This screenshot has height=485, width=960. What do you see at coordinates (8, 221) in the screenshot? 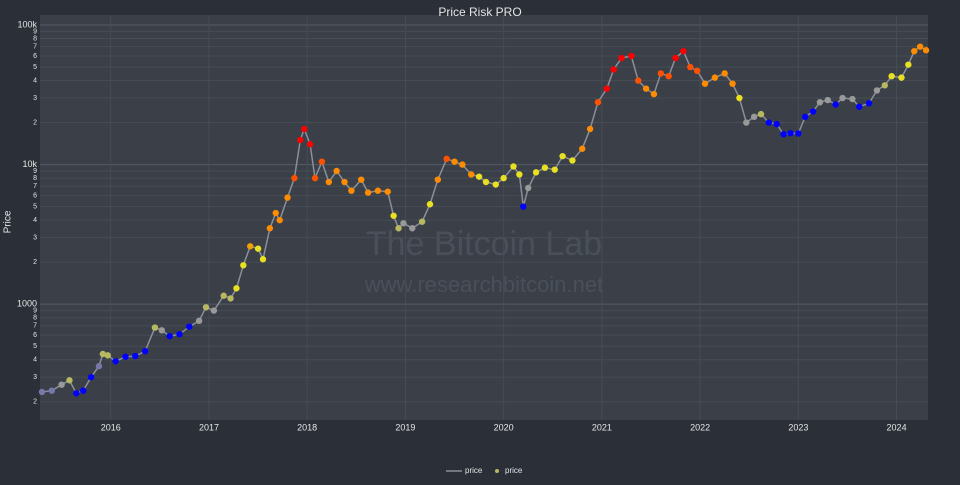
I see `y-axis-title: Price` at bounding box center [8, 221].